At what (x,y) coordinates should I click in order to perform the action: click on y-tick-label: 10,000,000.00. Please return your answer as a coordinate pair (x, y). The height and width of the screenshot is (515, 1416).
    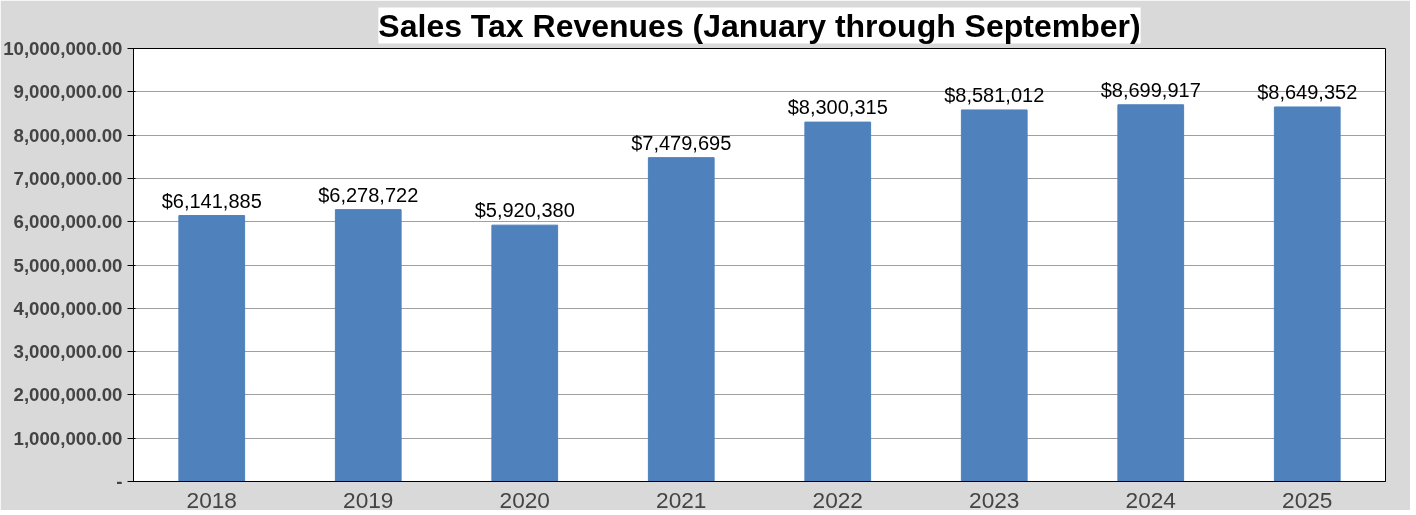
    Looking at the image, I should click on (63, 48).